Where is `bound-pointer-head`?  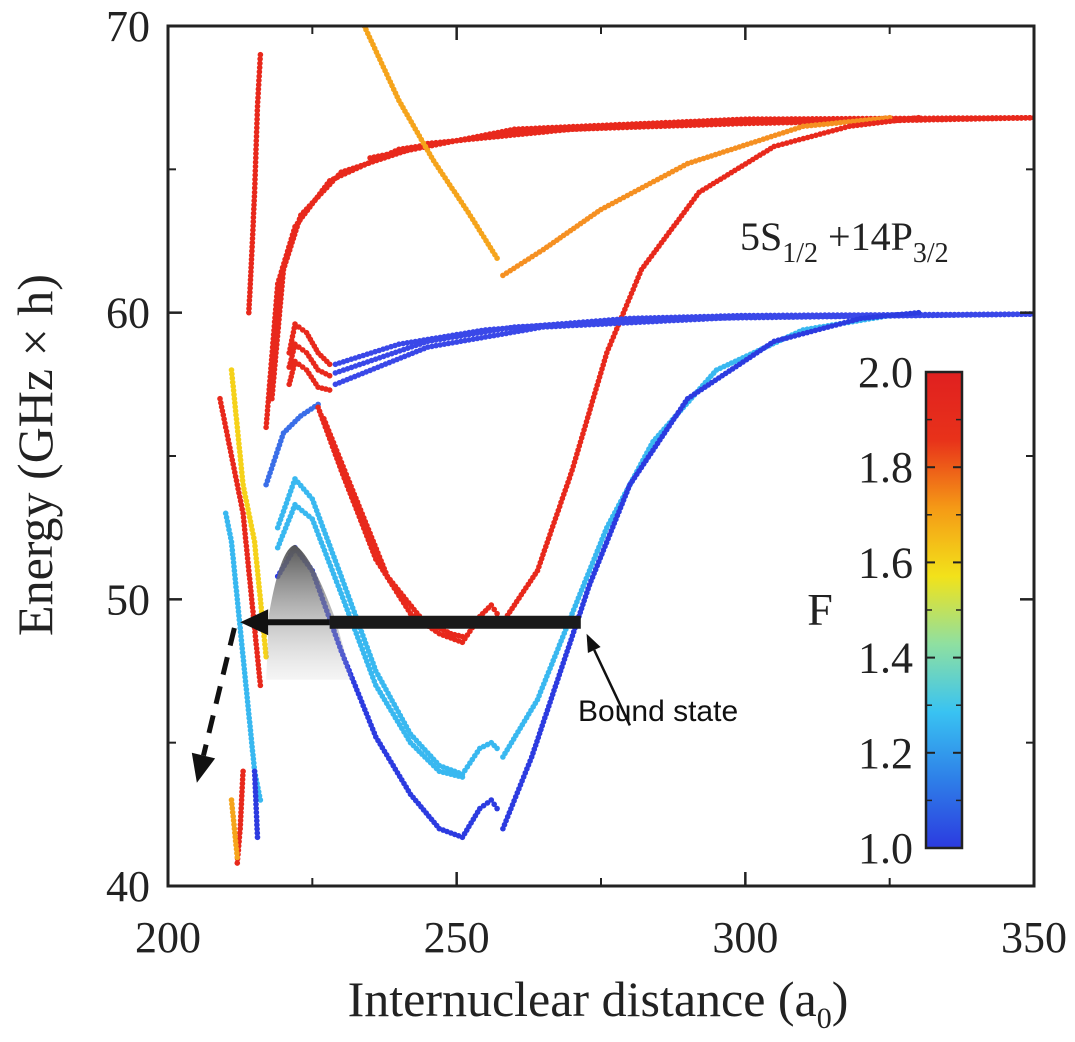 bound-pointer-head is located at coordinates (593, 643).